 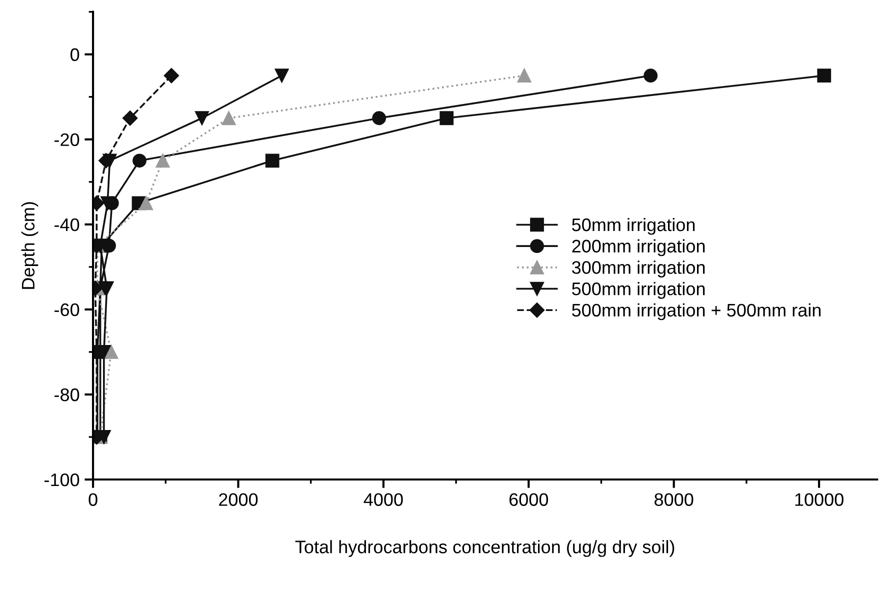 What do you see at coordinates (75, 55) in the screenshot?
I see `y-tick-label: 0` at bounding box center [75, 55].